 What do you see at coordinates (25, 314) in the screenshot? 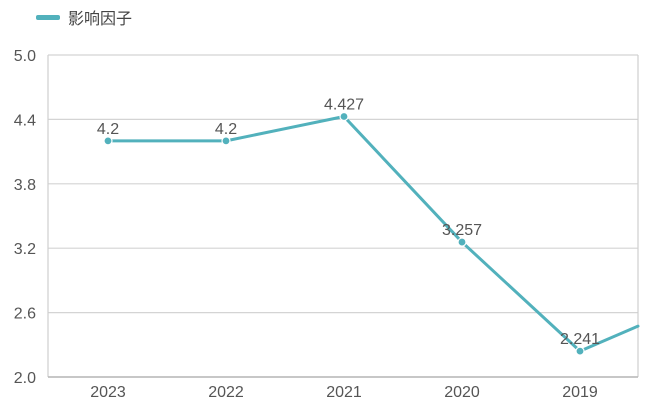
I see `y-tick-label: 2.6` at bounding box center [25, 314].